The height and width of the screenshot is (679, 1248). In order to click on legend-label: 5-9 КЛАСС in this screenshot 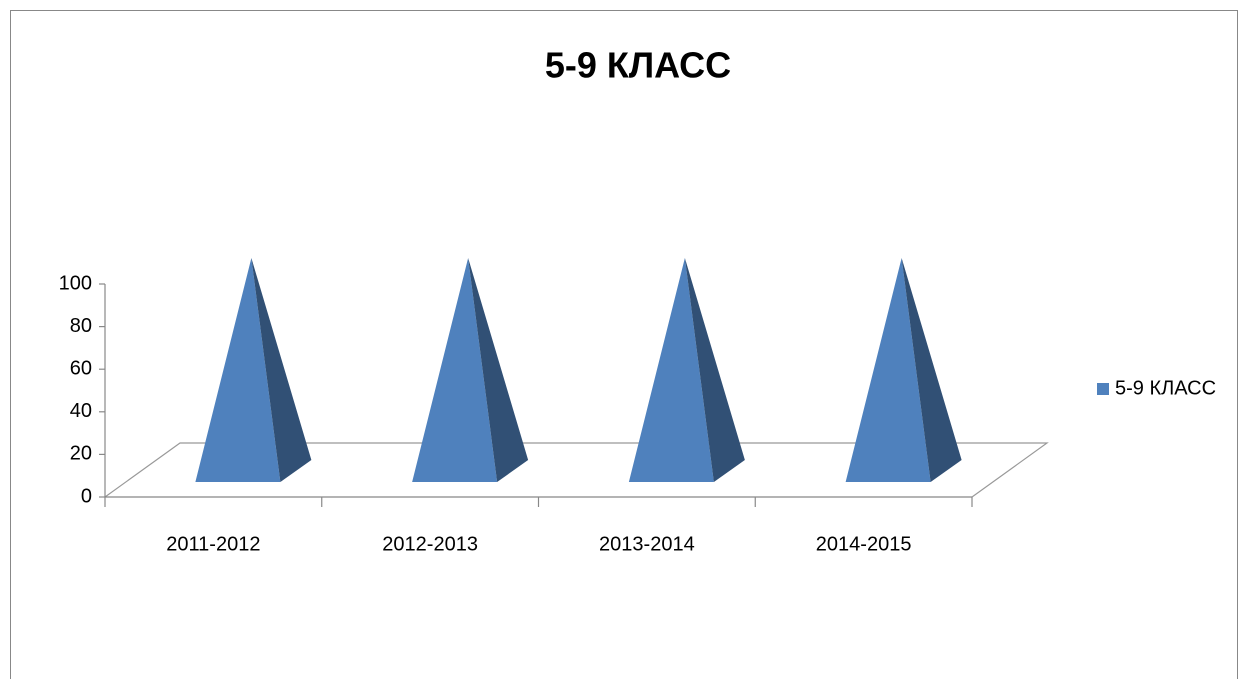, I will do `click(1165, 388)`.